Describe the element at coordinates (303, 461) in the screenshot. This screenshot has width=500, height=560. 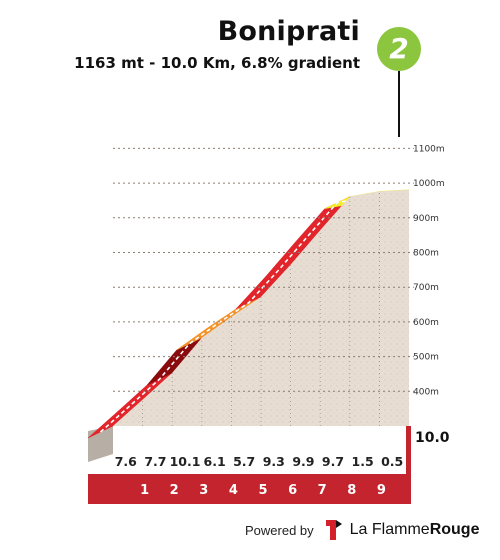
I see `gradient-label-km-7: 9.9` at that location.